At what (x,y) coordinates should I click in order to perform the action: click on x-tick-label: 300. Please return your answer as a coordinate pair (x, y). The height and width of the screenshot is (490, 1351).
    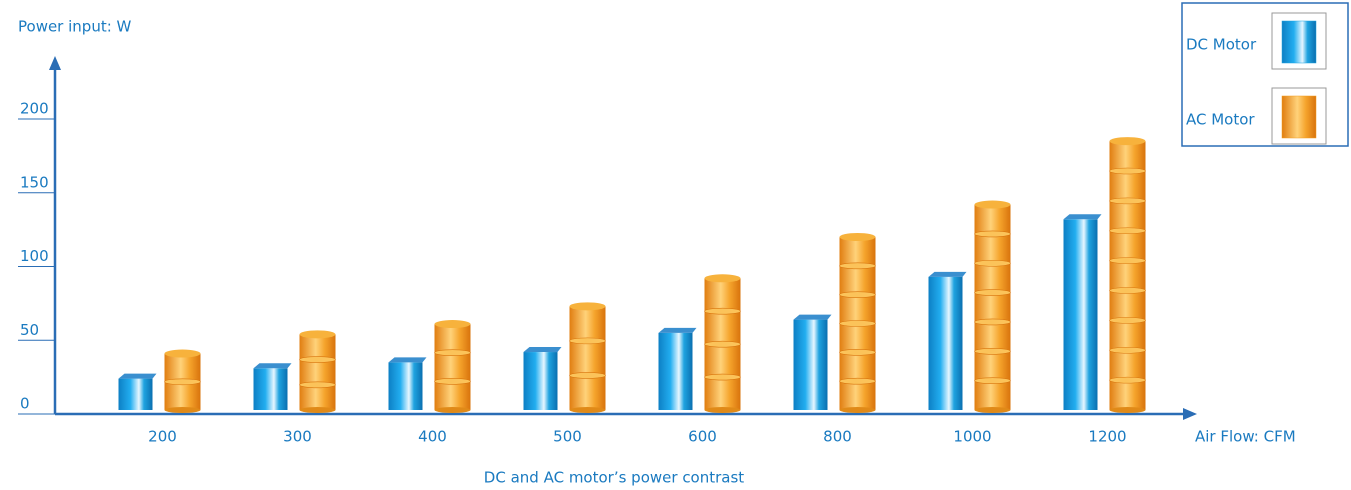
    Looking at the image, I should click on (297, 437).